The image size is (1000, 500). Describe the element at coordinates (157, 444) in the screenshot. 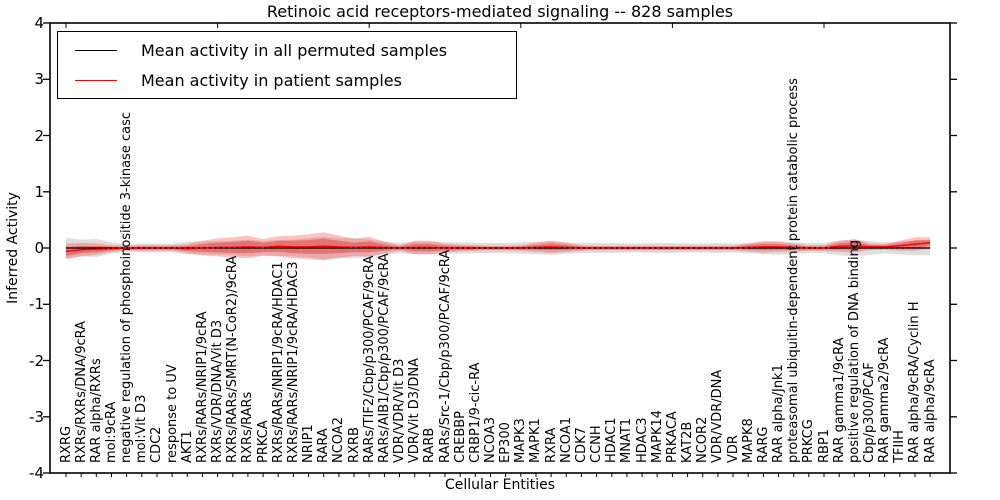

I see `x-tick-label: CDC2` at that location.